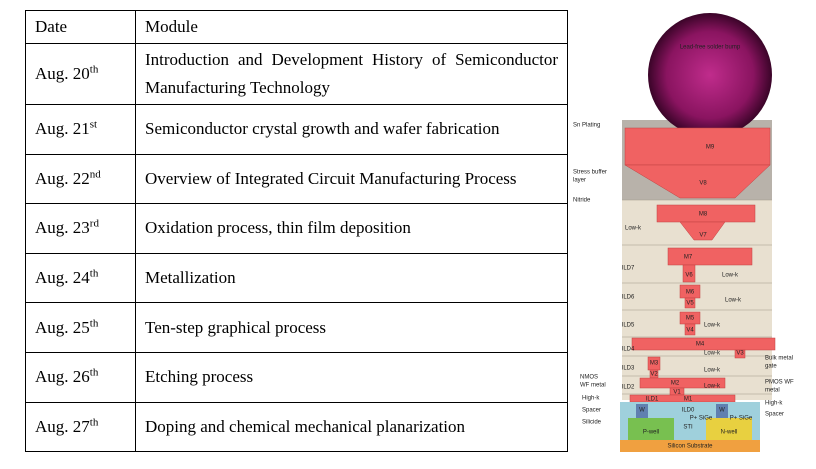  What do you see at coordinates (688, 411) in the screenshot?
I see `diagram-label: ILD0` at bounding box center [688, 411].